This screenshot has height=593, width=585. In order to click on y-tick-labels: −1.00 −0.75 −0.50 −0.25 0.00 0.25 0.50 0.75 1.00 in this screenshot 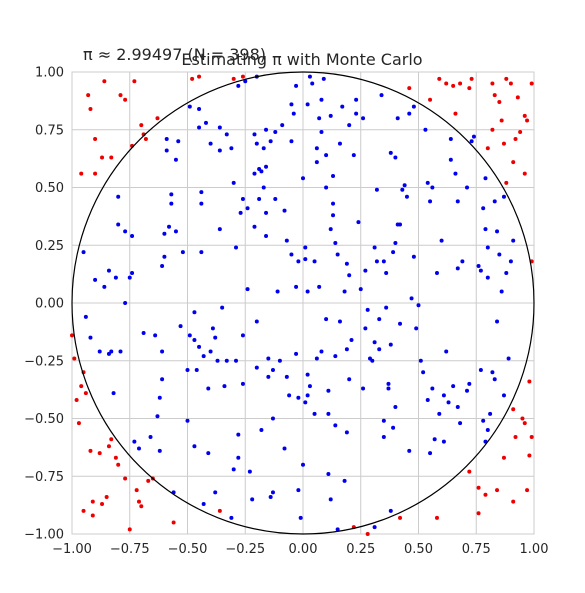, I will do `click(44, 304)`.